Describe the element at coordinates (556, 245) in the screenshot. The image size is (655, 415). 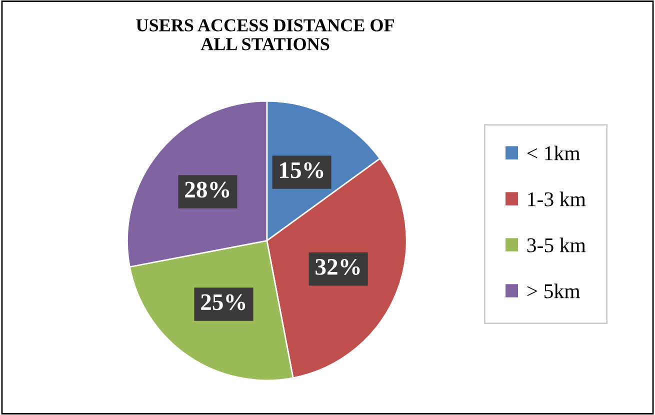
I see `legend-label: 3-5 km` at that location.